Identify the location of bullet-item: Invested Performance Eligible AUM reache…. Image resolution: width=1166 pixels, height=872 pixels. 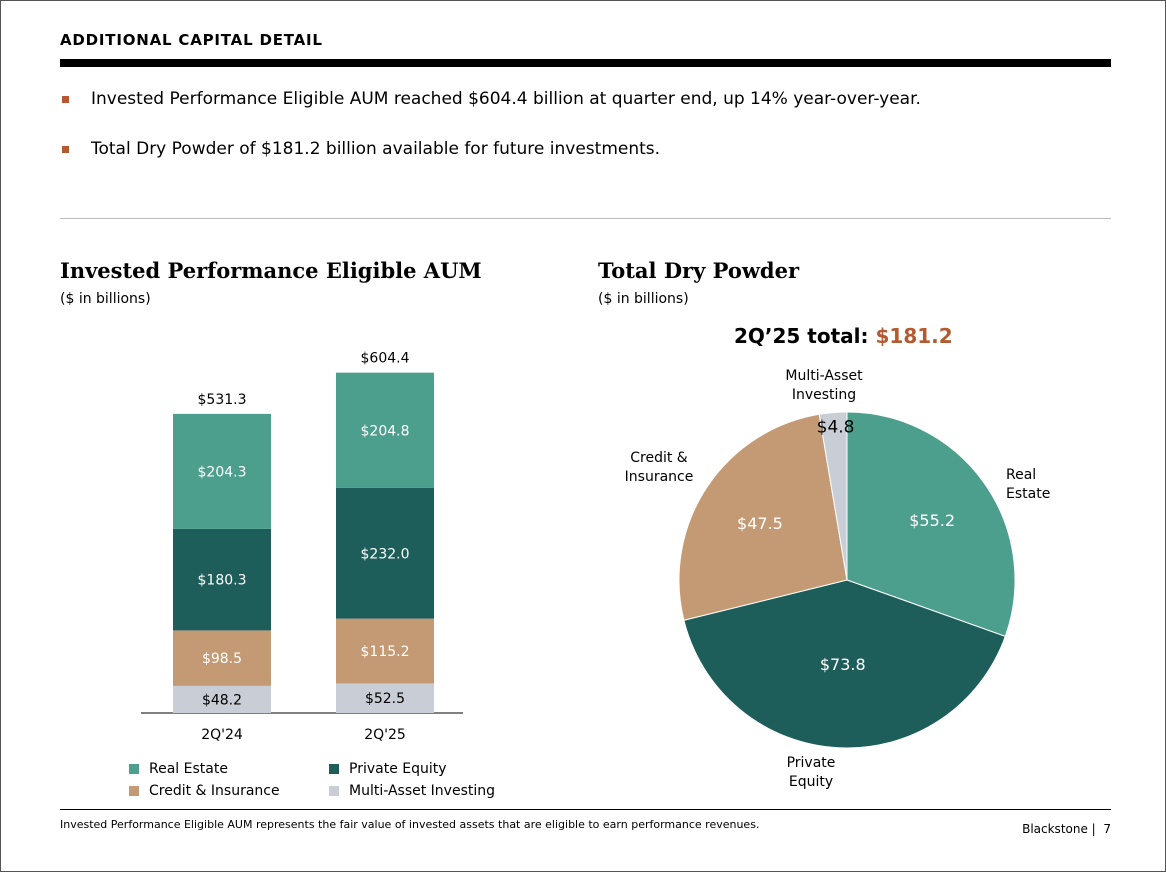
(490, 99).